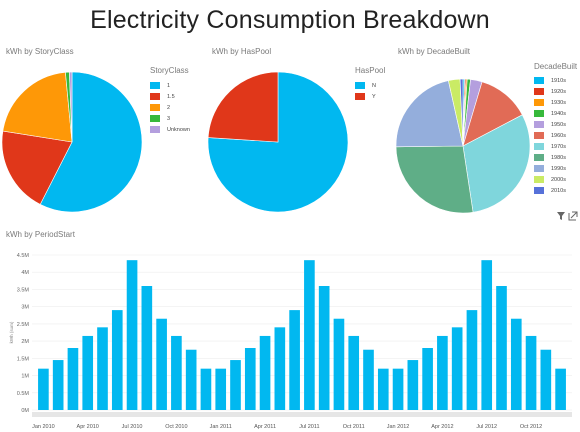 The image size is (580, 432). I want to click on decadebuilt-legend-item: 1930s, so click(555, 102).